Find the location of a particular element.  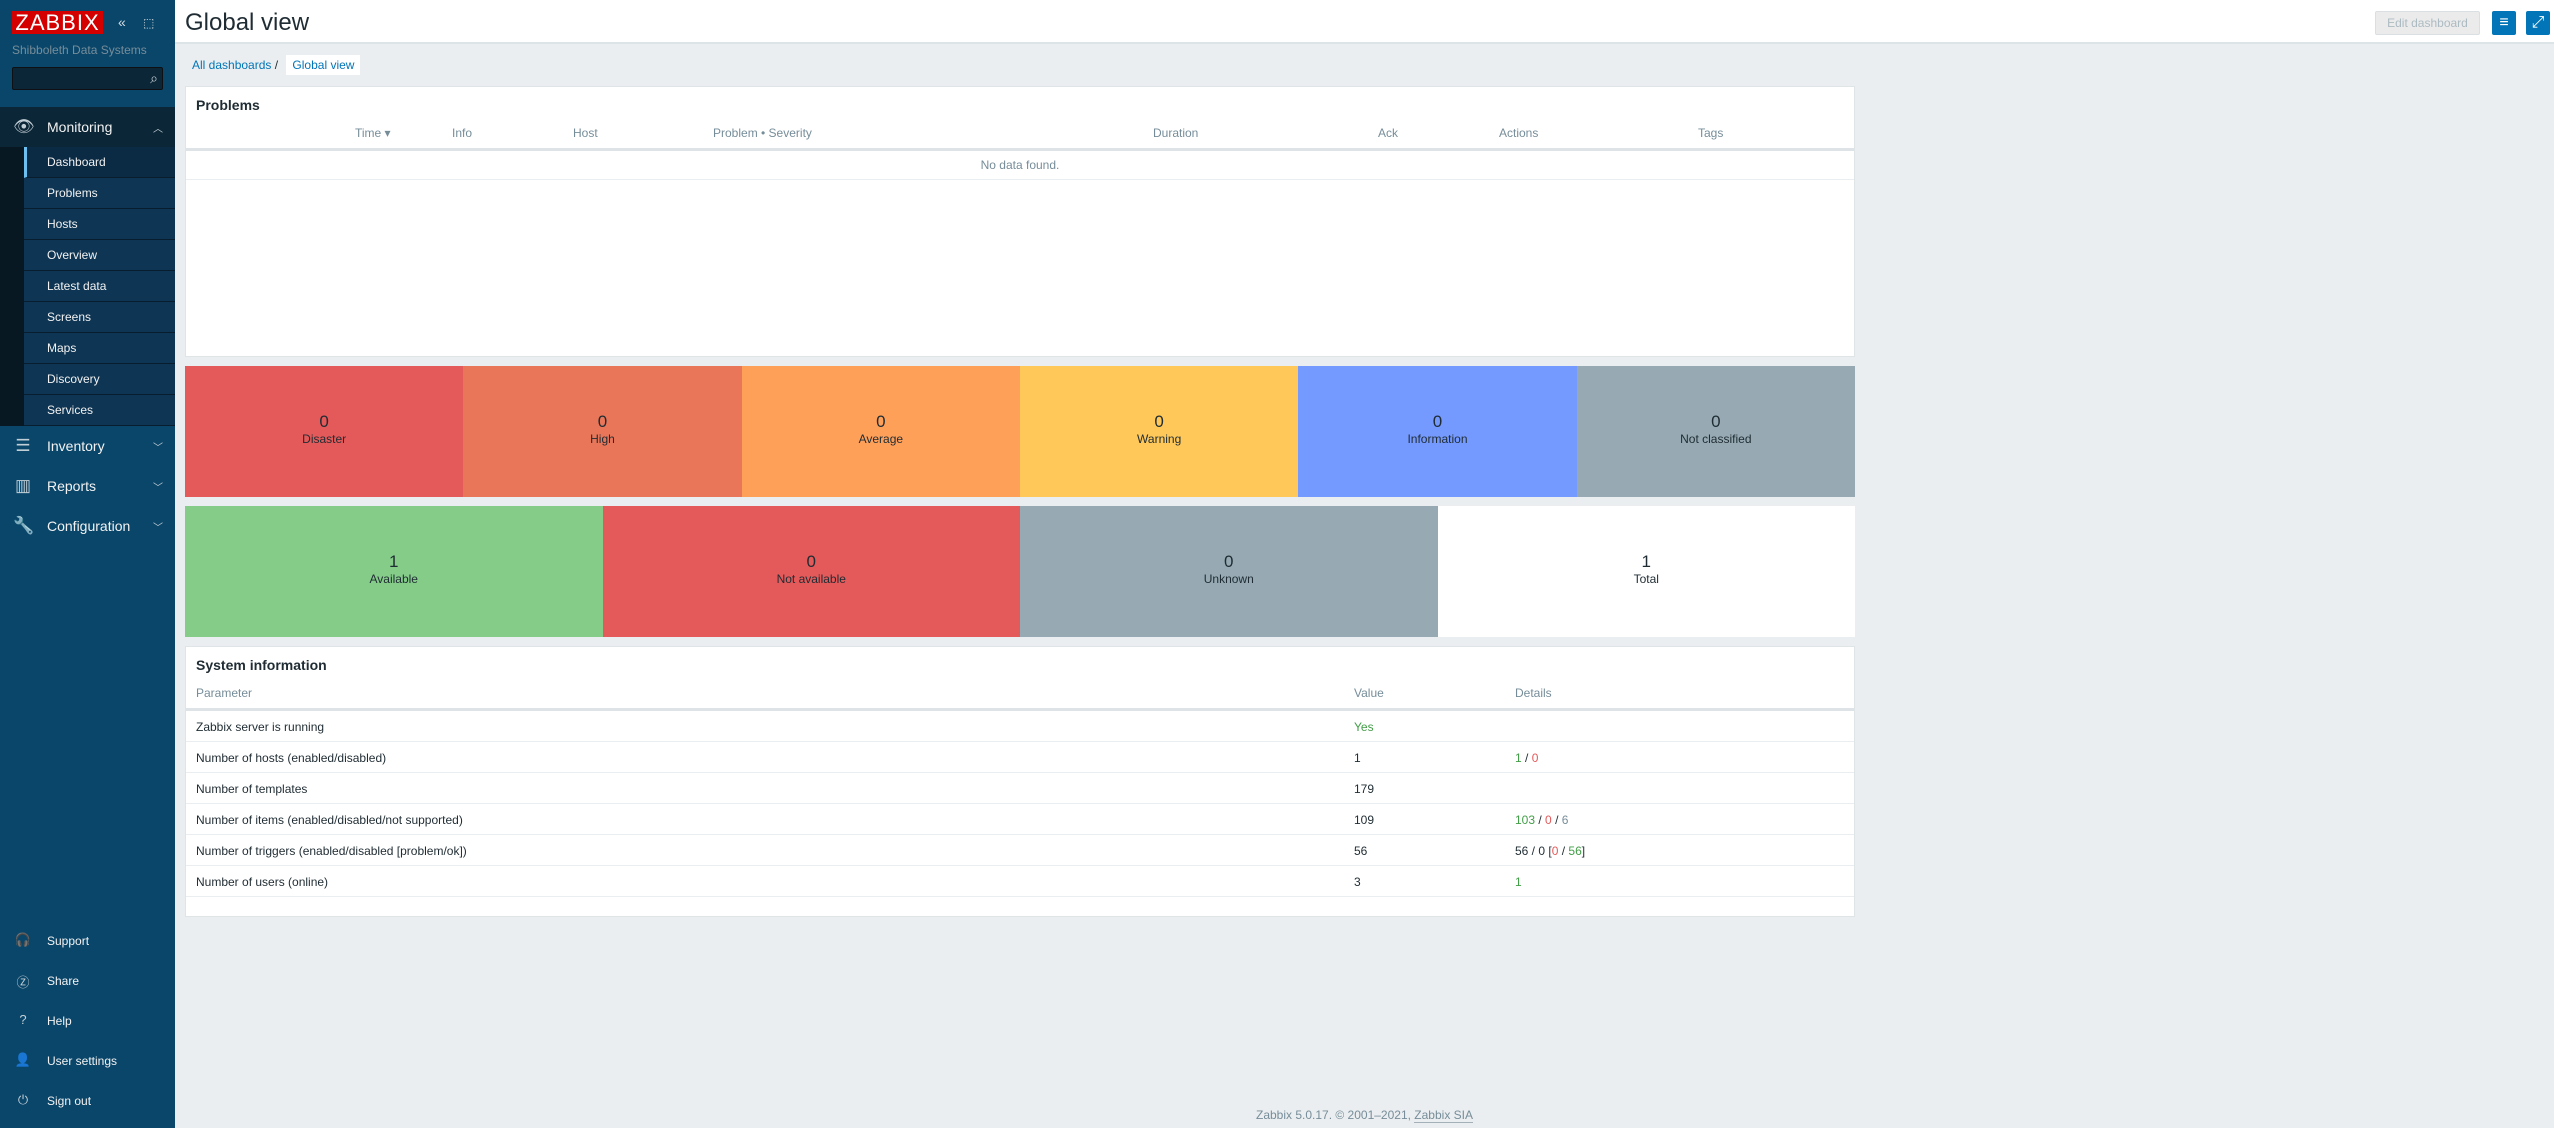

search-input is located at coordinates (73, 78).